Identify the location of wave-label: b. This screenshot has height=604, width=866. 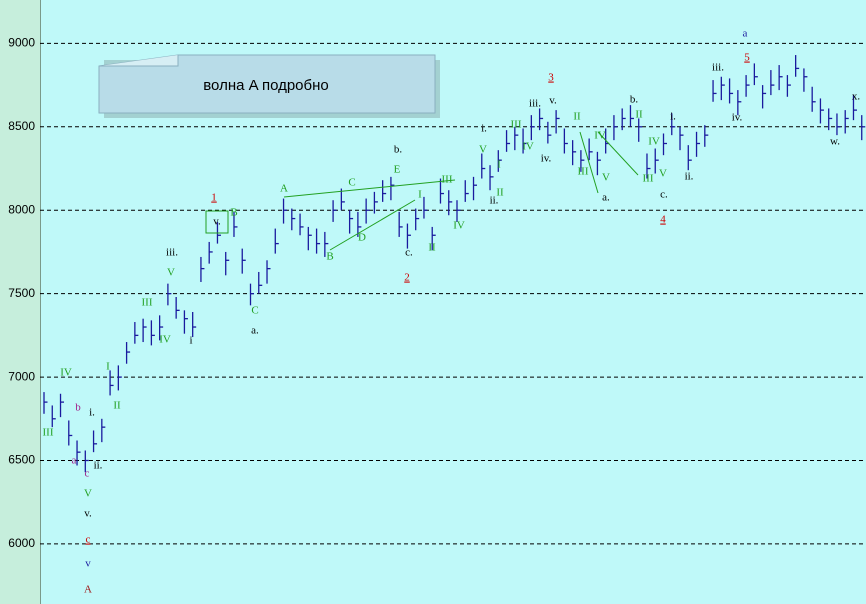
(78, 408).